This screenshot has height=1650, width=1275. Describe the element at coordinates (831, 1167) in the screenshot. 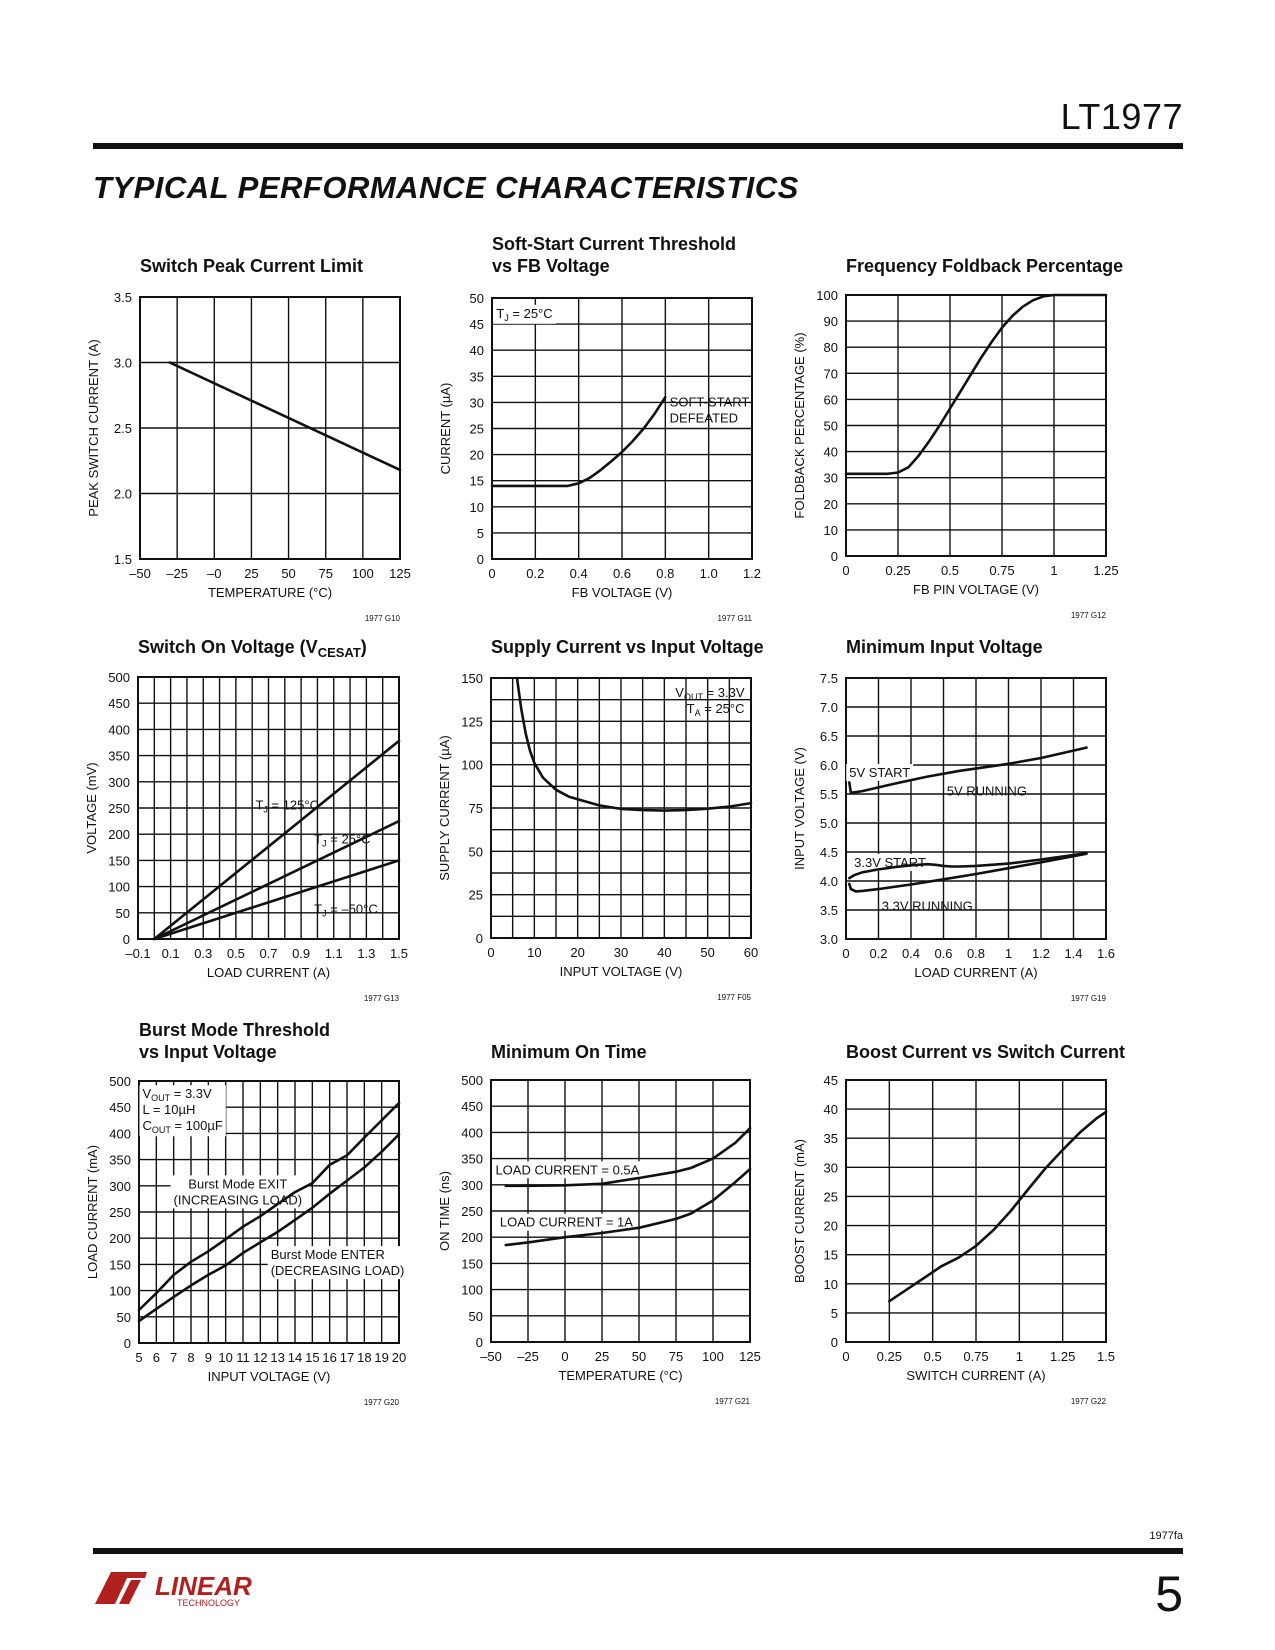

I see `y-tick-label: 30` at that location.